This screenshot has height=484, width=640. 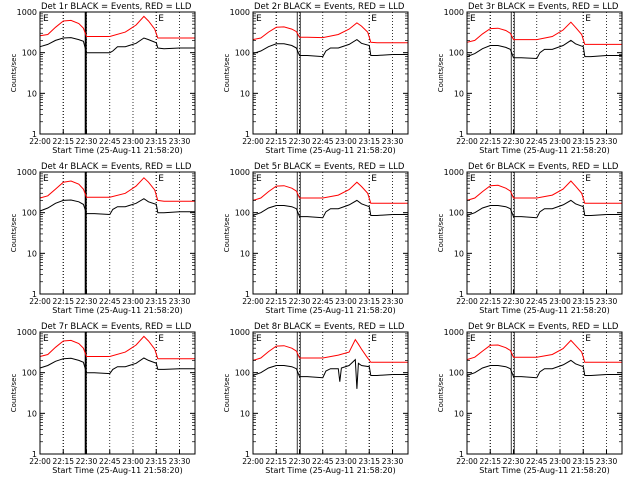 What do you see at coordinates (329, 7) in the screenshot?
I see `panel-title: Det 2r BLACK = Events, RED = LLD` at bounding box center [329, 7].